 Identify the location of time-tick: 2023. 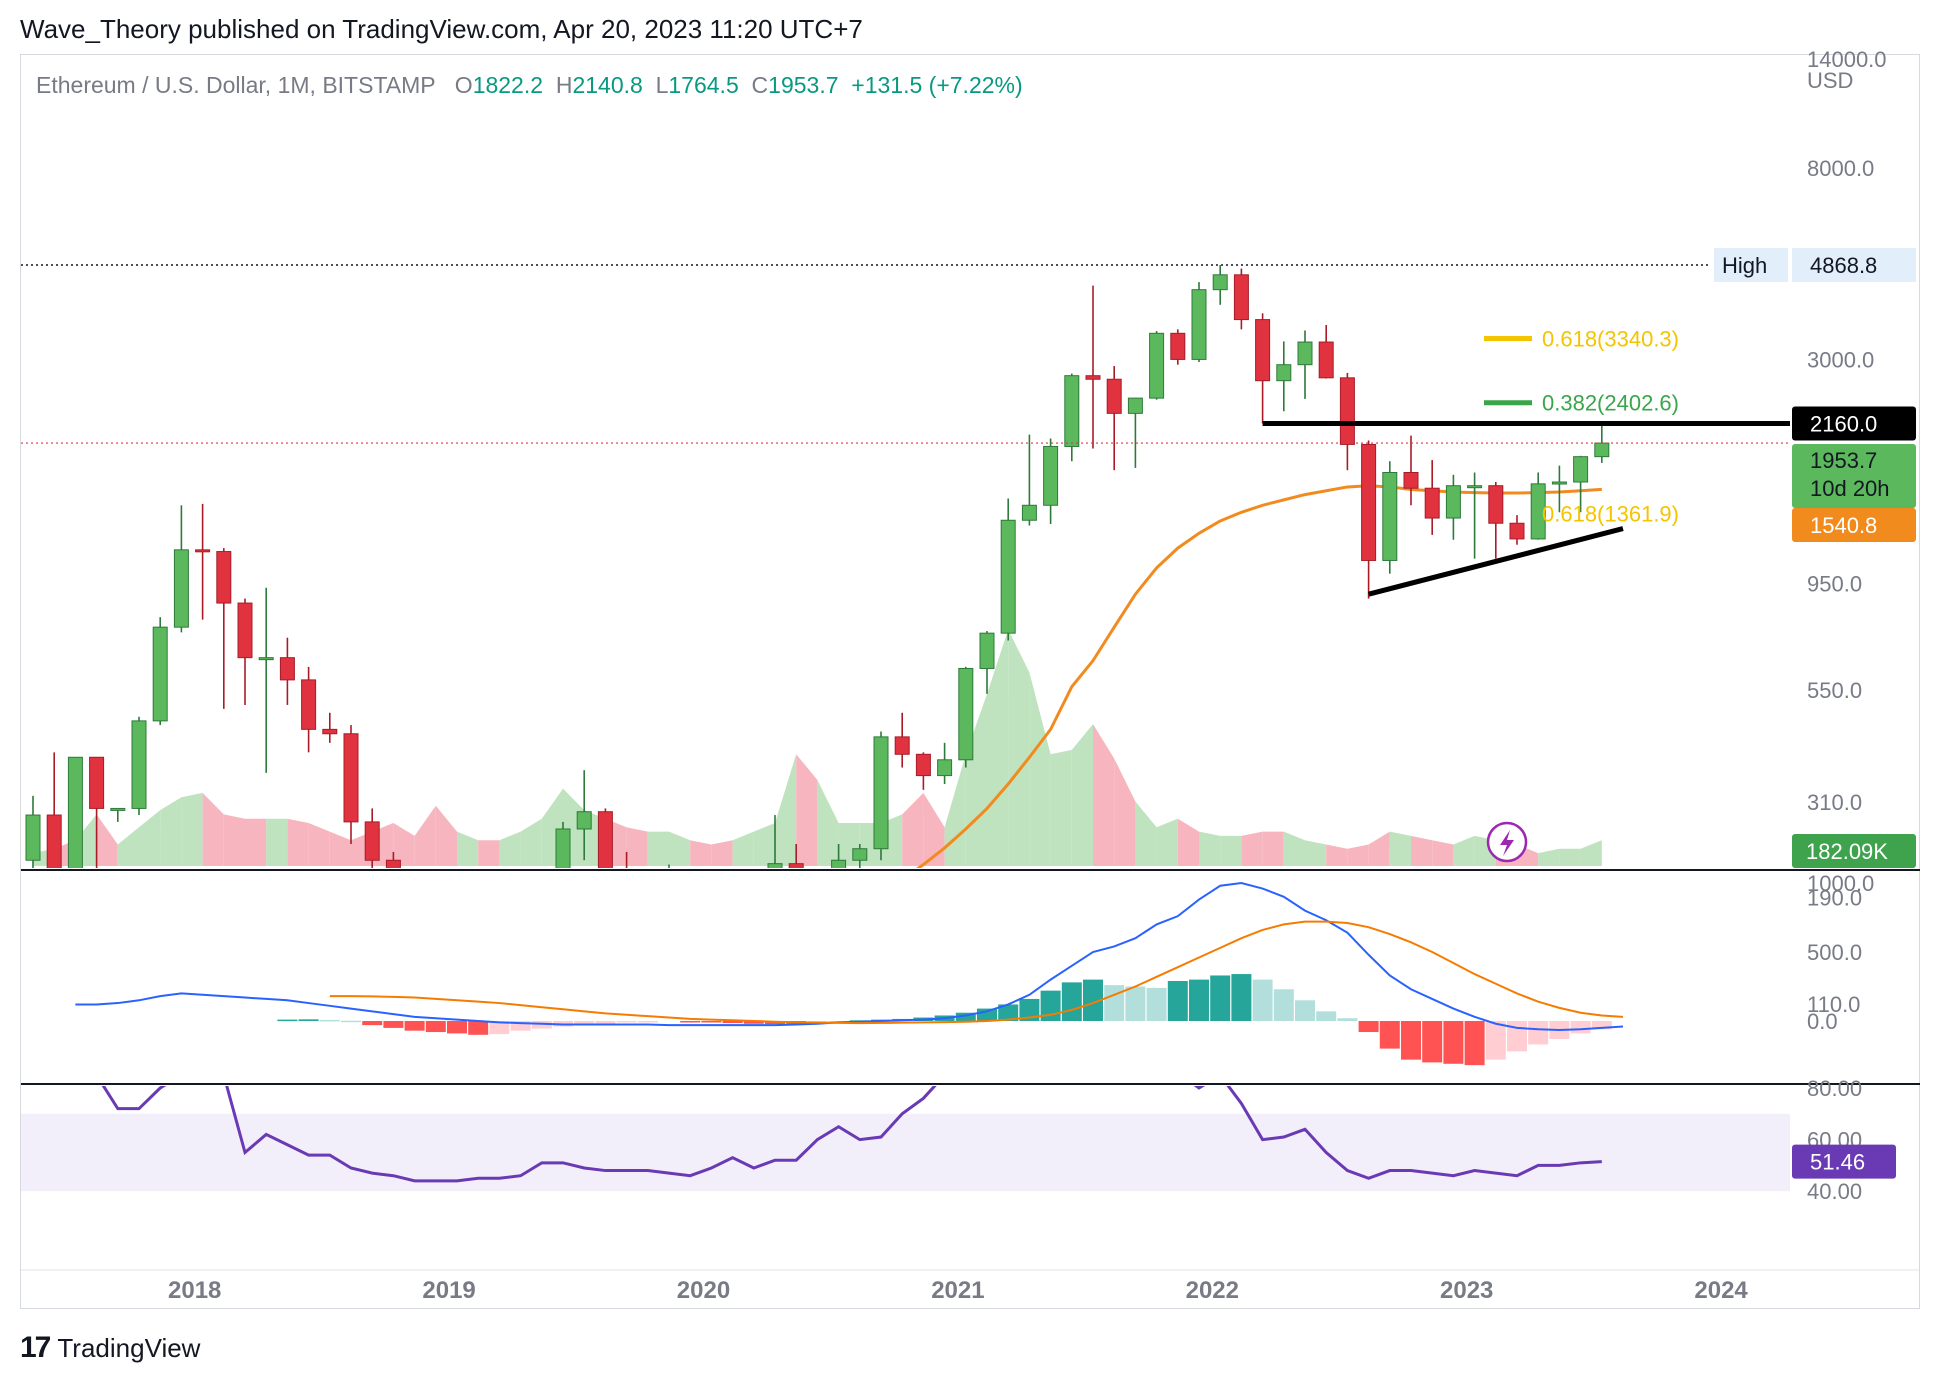
(1466, 1290).